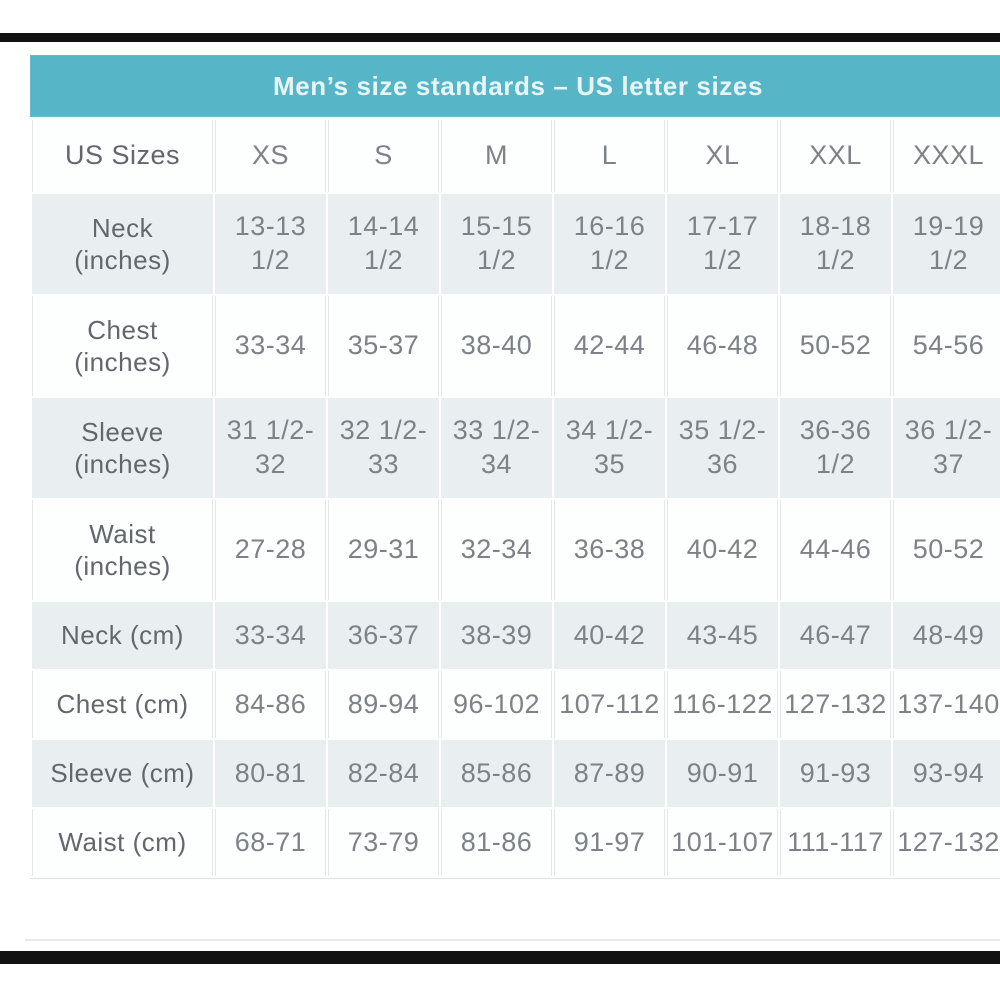 The width and height of the screenshot is (1000, 1000). What do you see at coordinates (946, 448) in the screenshot?
I see `size-value-cell: 36 1/2- 37` at bounding box center [946, 448].